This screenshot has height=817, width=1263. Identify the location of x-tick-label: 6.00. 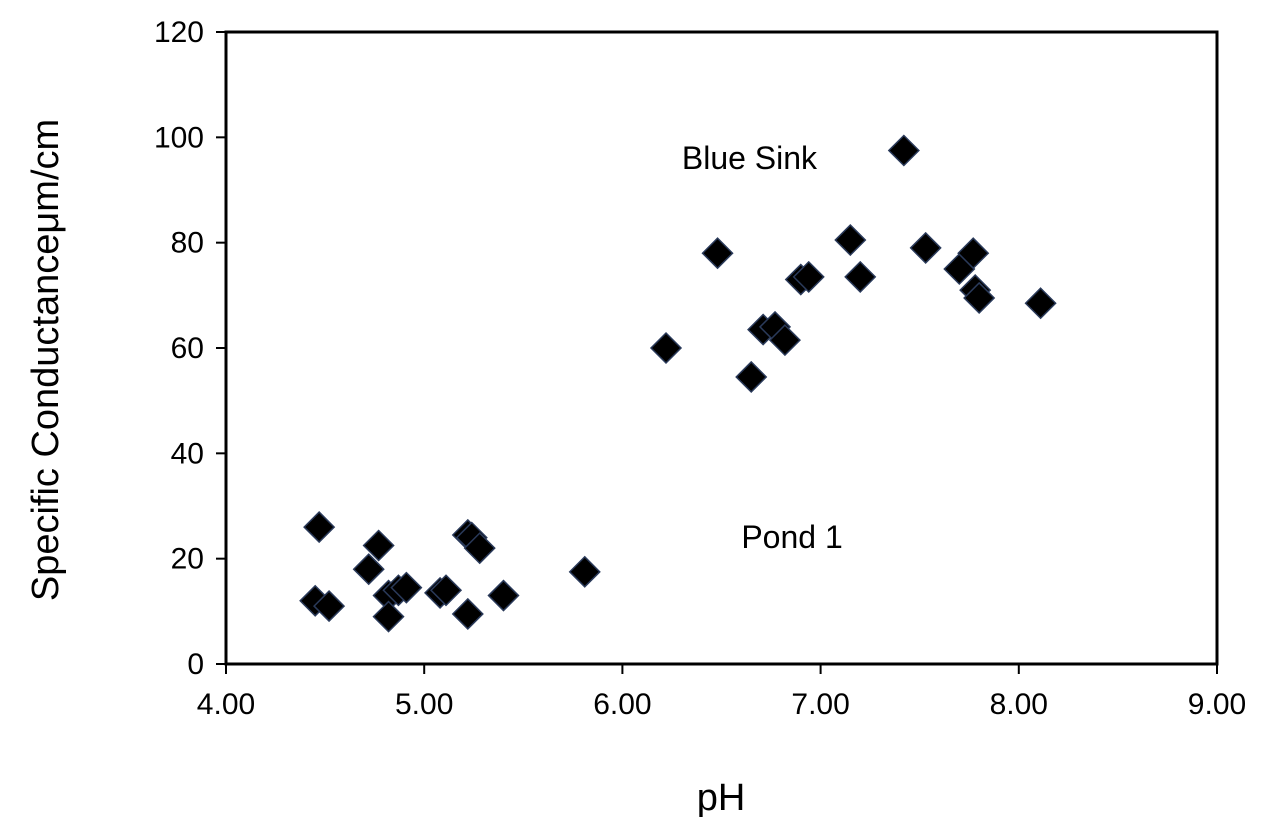
(622, 704).